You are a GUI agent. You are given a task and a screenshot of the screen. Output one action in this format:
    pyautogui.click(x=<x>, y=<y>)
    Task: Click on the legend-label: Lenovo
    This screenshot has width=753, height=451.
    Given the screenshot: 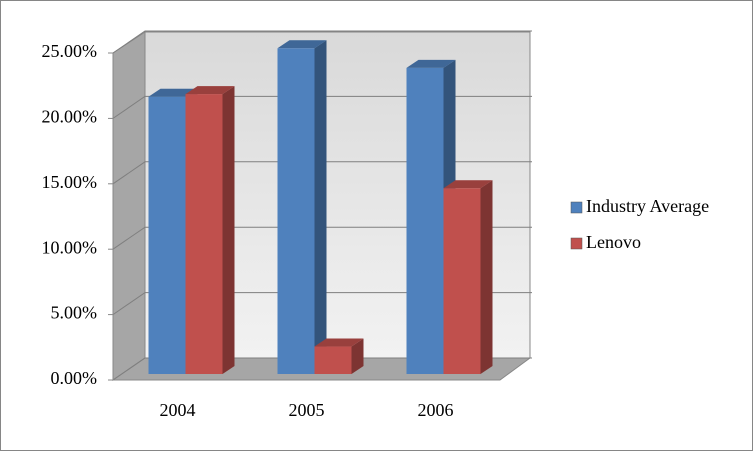 What is the action you would take?
    pyautogui.click(x=613, y=242)
    